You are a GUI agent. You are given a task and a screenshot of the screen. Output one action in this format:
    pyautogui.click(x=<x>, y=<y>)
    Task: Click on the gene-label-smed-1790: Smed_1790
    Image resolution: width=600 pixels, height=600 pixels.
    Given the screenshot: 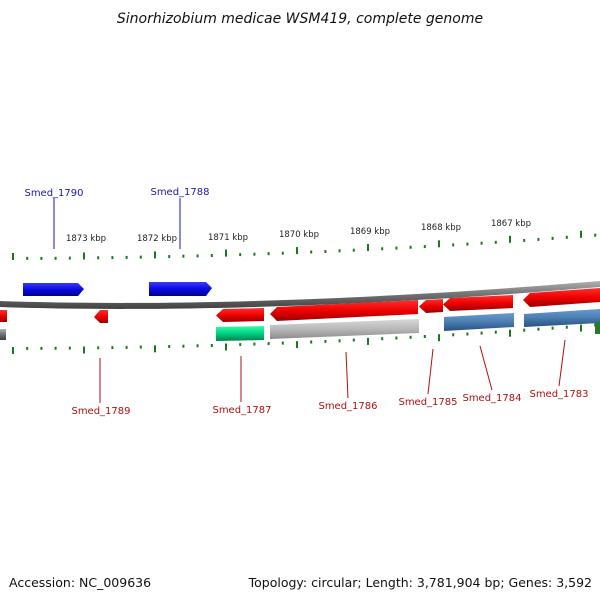 What is the action you would take?
    pyautogui.click(x=53, y=193)
    